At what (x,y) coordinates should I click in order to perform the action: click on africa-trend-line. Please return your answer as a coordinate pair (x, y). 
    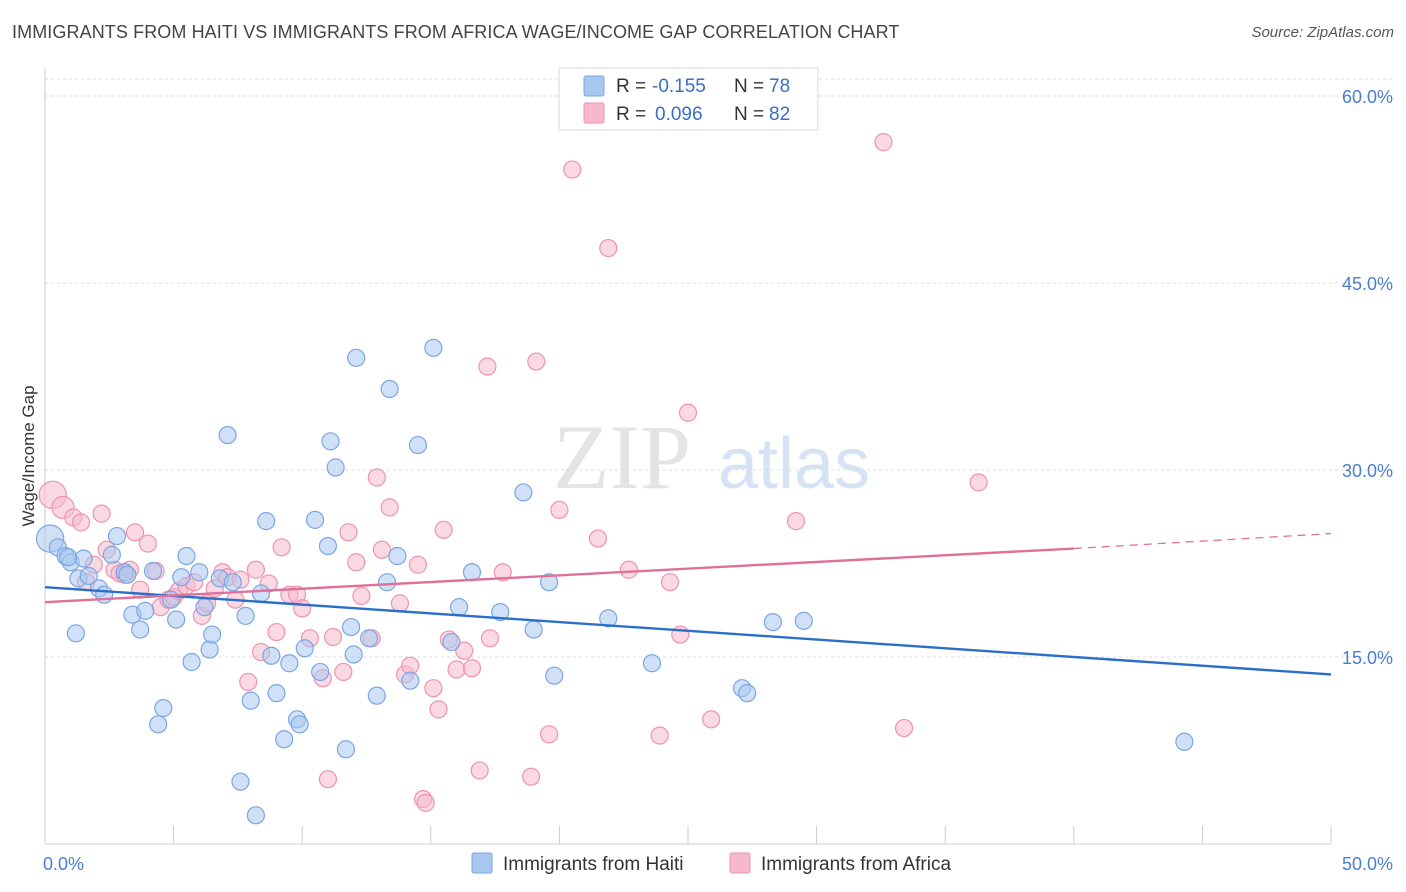
    Looking at the image, I should click on (559, 575).